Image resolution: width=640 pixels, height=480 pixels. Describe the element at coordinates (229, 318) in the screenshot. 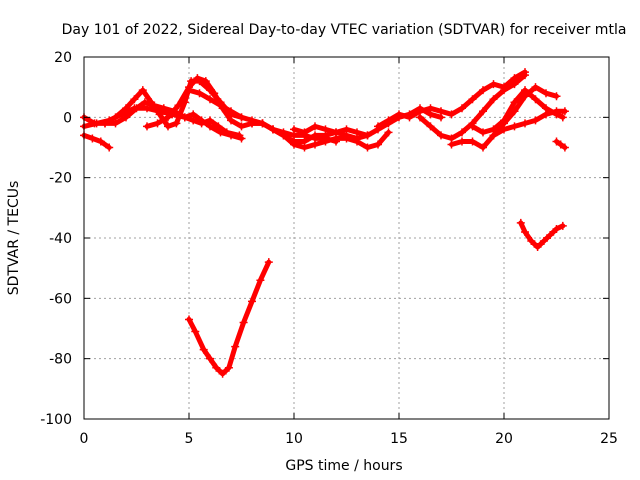

I see `series-arc-g` at that location.